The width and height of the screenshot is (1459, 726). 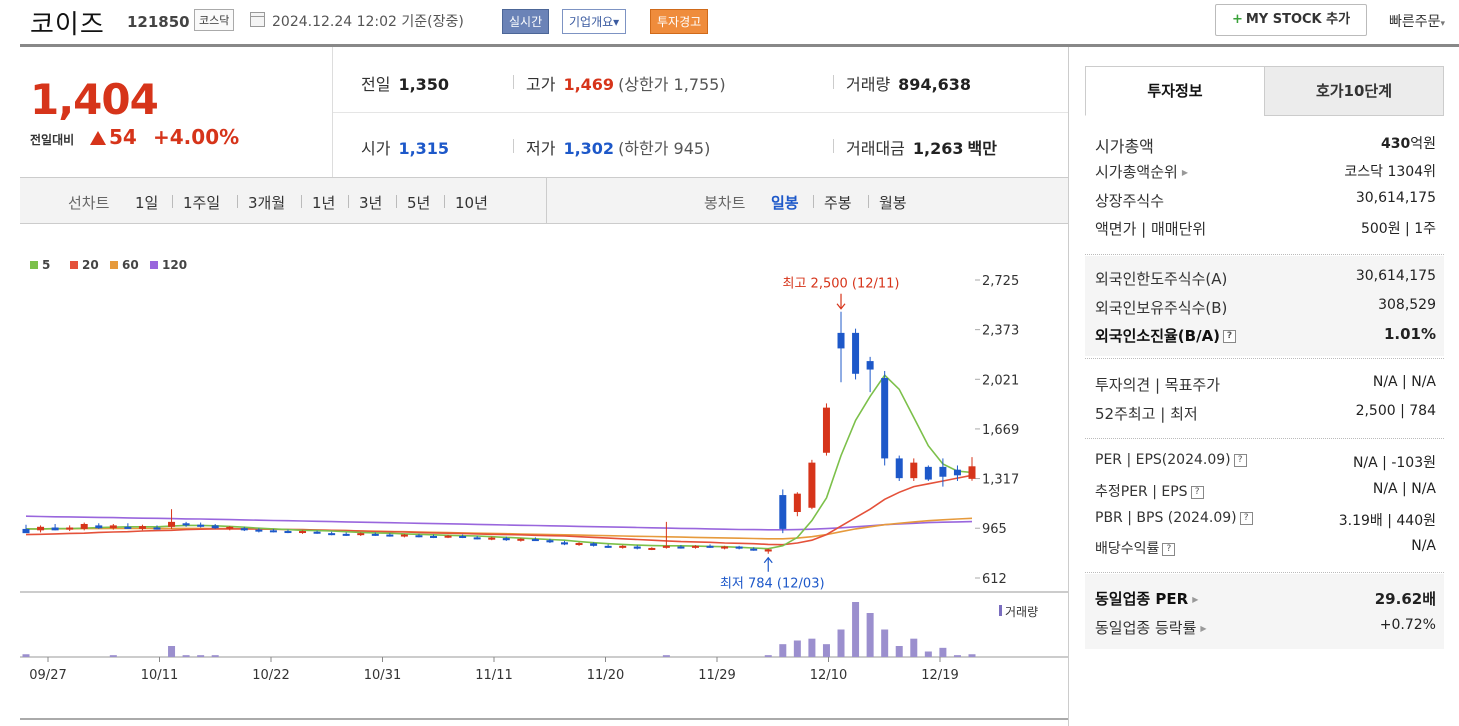 I want to click on legend-label: 120, so click(x=174, y=265).